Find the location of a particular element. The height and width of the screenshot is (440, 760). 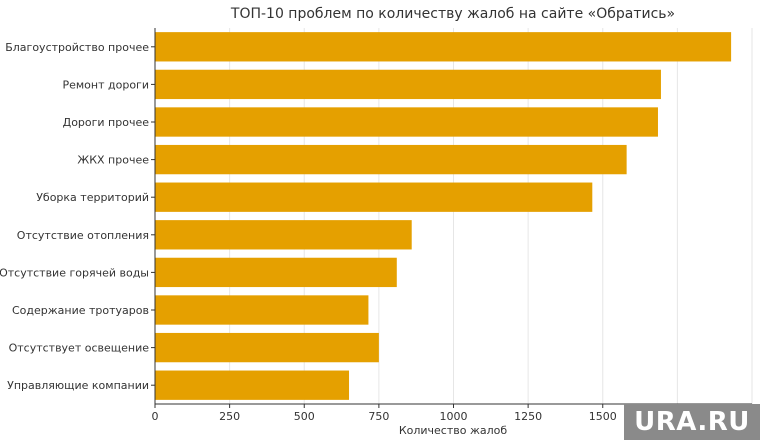

category-label: Дороги прочее is located at coordinates (106, 122).